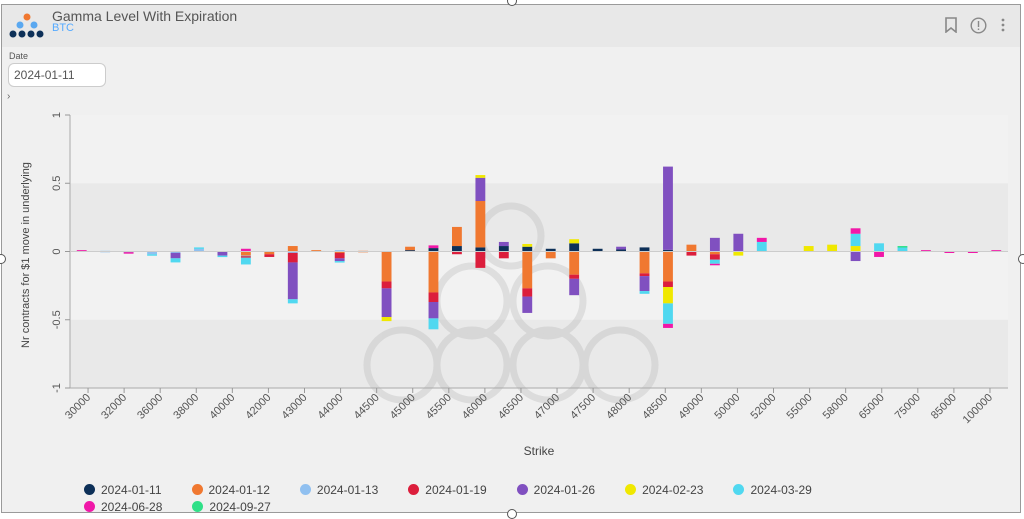  I want to click on resize-handle-bottom, so click(512, 514).